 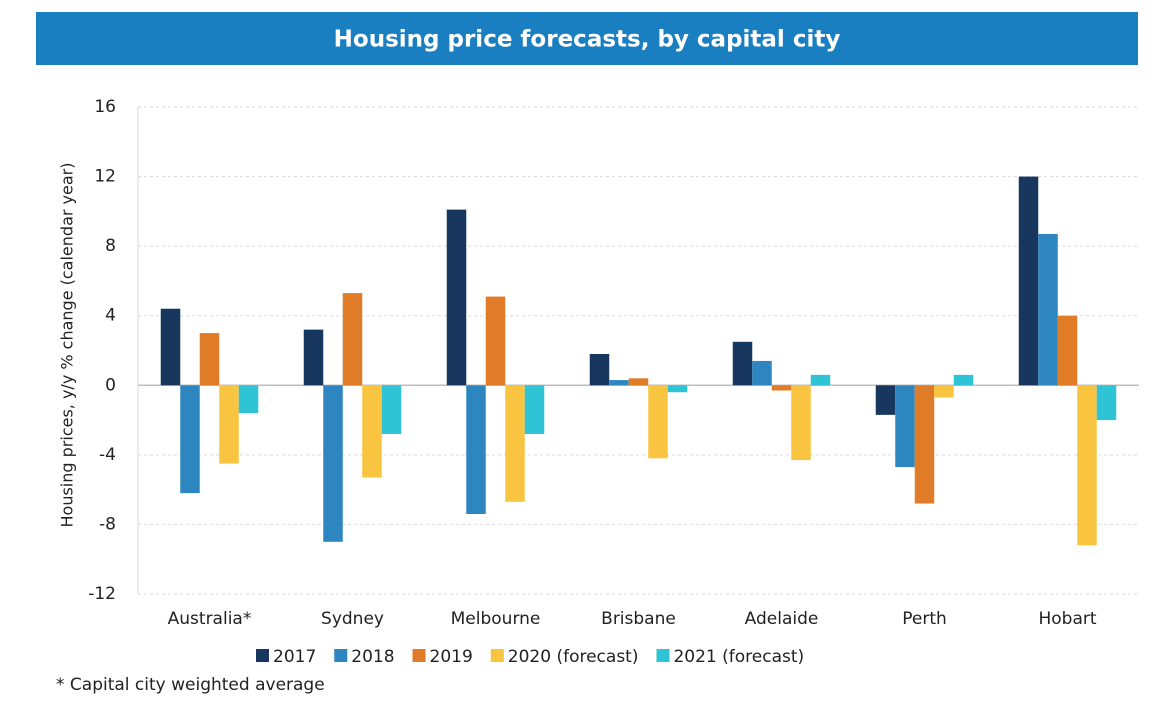 What do you see at coordinates (372, 657) in the screenshot?
I see `legend-label: 2018` at bounding box center [372, 657].